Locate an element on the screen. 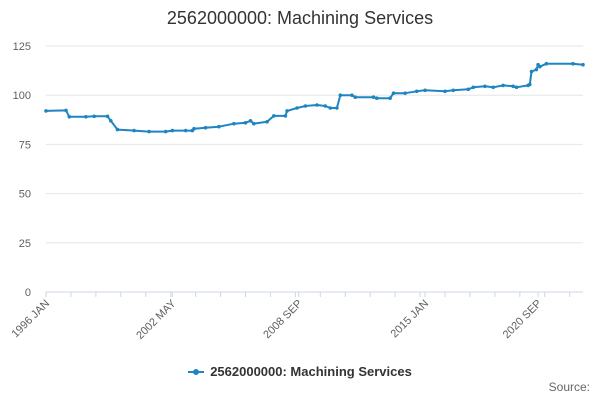  source-credit: Source: is located at coordinates (569, 387).